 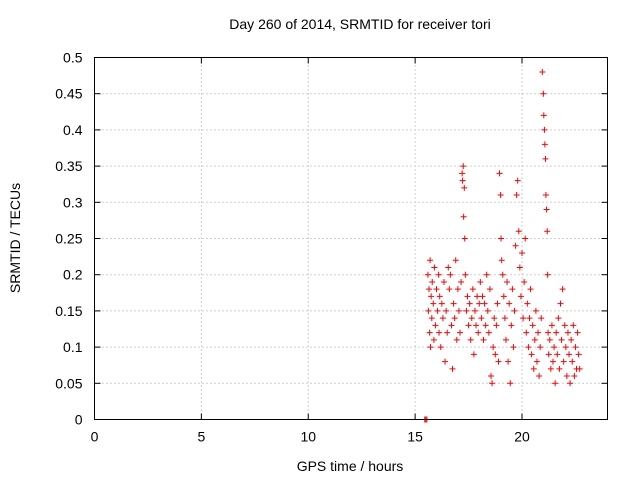 What do you see at coordinates (68, 166) in the screenshot?
I see `y-tick-label: 0.35` at bounding box center [68, 166].